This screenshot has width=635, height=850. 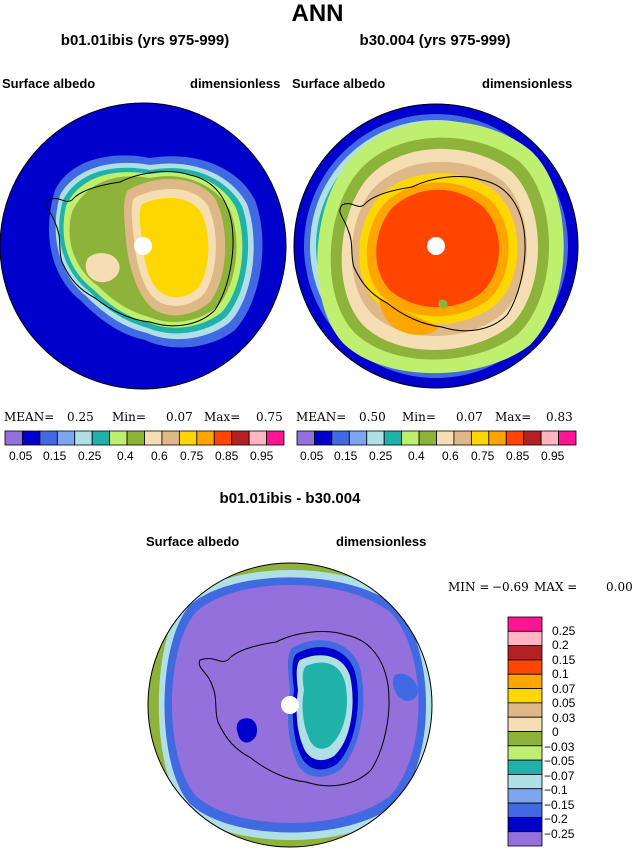 I want to click on right-colorbar-label: 0.05, so click(x=312, y=456).